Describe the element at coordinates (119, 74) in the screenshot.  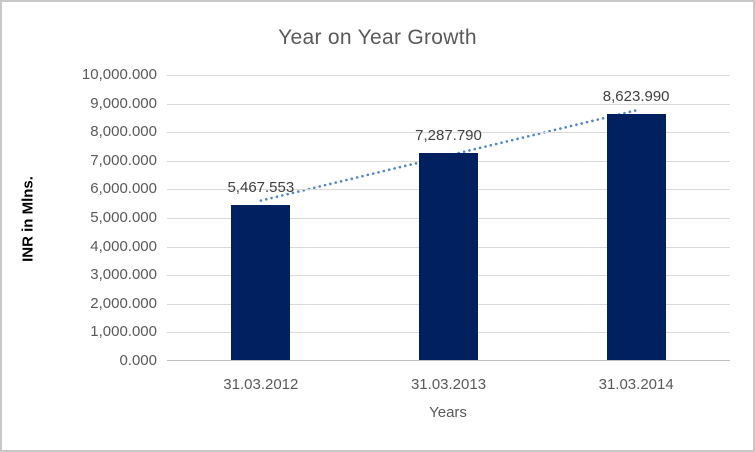
I see `y-tick-label: 10,000.000` at that location.